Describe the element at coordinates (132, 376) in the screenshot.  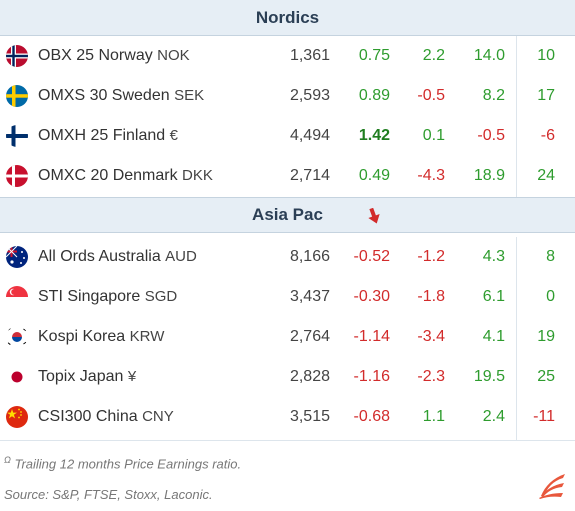
I see `currency-label: ¥` at that location.